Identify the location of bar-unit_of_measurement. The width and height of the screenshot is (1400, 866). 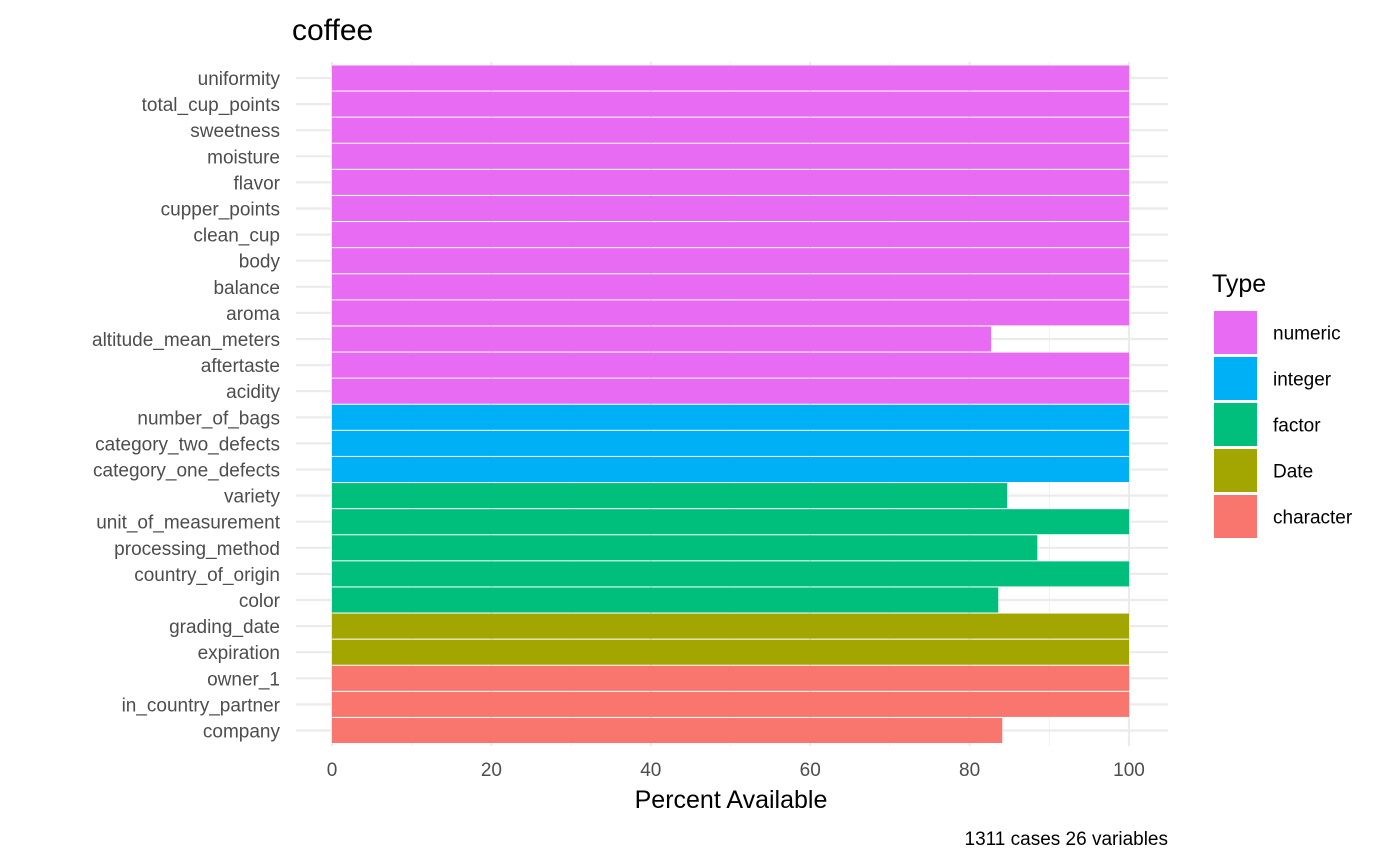
(730, 522).